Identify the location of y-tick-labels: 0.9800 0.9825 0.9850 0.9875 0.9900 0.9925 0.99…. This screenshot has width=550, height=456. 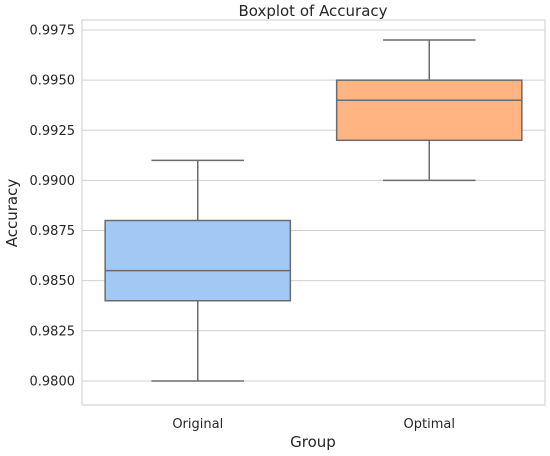
(53, 207).